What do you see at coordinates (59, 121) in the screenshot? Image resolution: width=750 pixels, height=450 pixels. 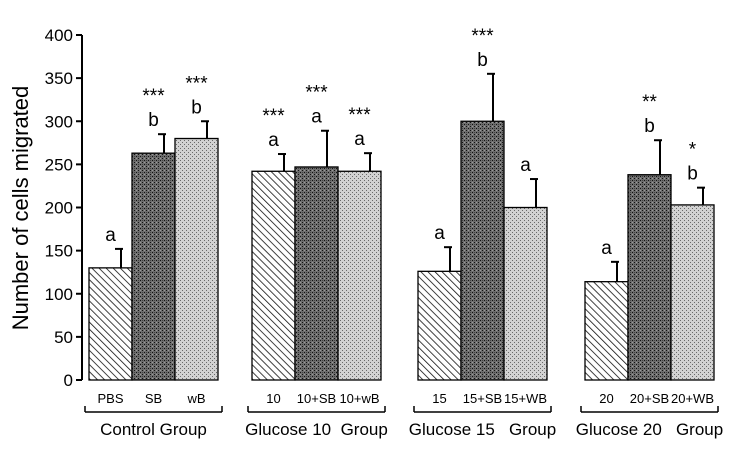 I see `y-tick-label: 300` at bounding box center [59, 121].